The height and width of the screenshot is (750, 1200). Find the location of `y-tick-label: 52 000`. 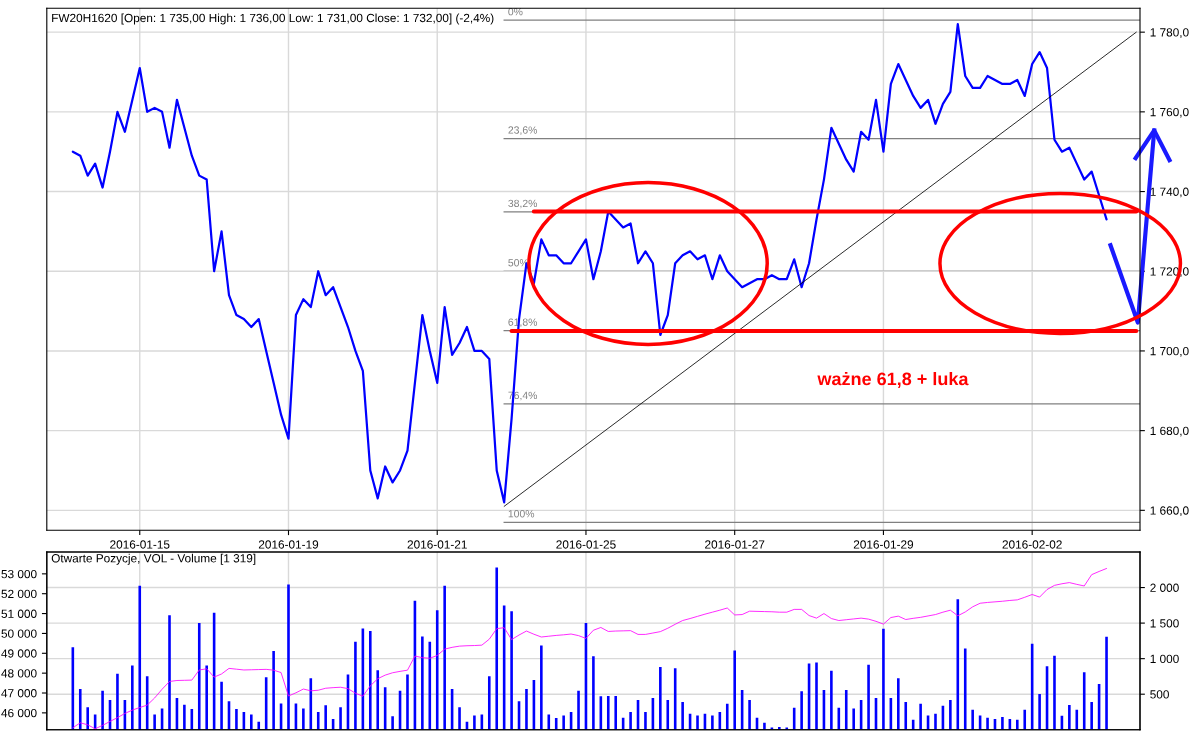

y-tick-label: 52 000 is located at coordinates (19, 594).